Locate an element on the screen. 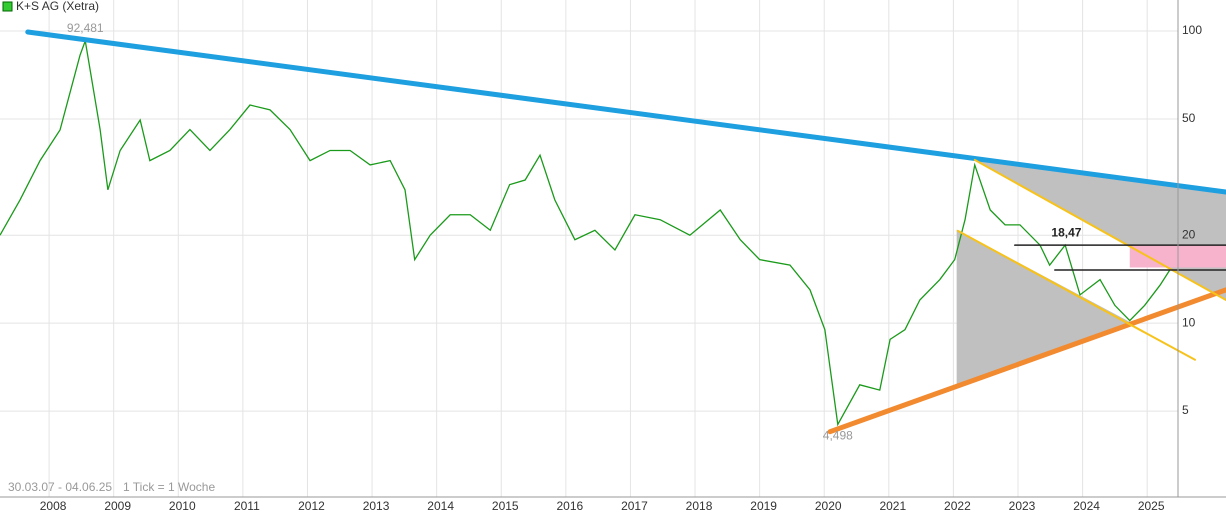 Image resolution: width=1226 pixels, height=516 pixels. y-tick-label: 20 is located at coordinates (1189, 234).